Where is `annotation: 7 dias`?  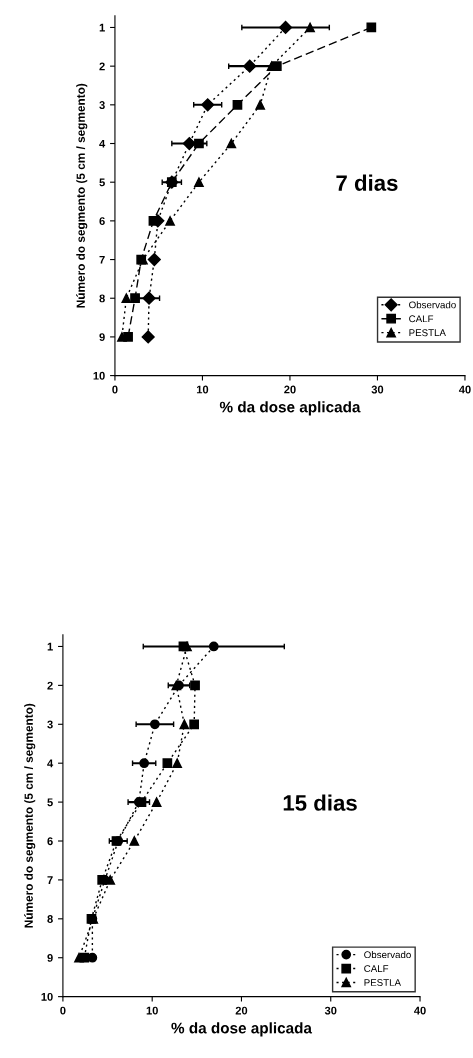 annotation: 7 dias is located at coordinates (367, 182).